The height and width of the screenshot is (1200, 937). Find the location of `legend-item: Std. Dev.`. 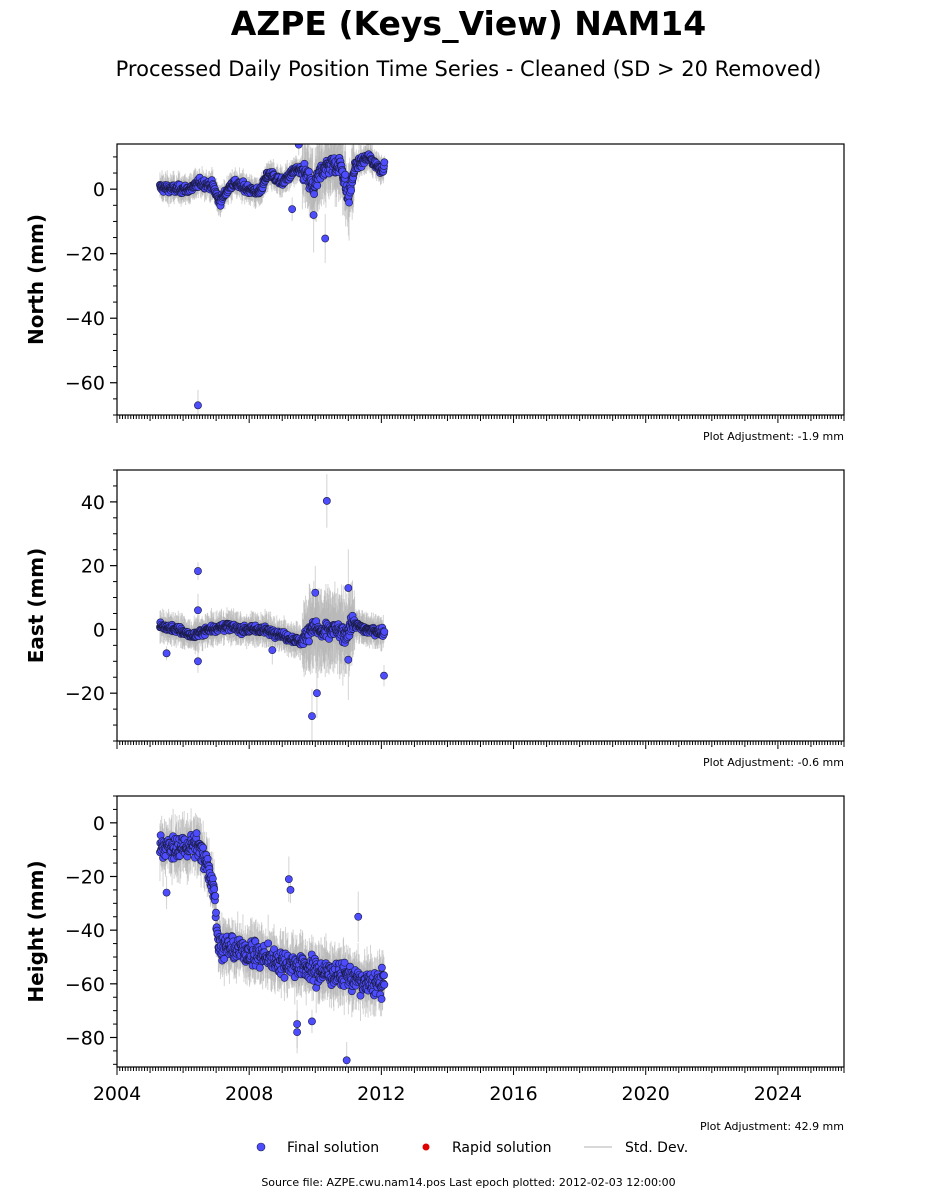

legend-item: Std. Dev. is located at coordinates (636, 1148).